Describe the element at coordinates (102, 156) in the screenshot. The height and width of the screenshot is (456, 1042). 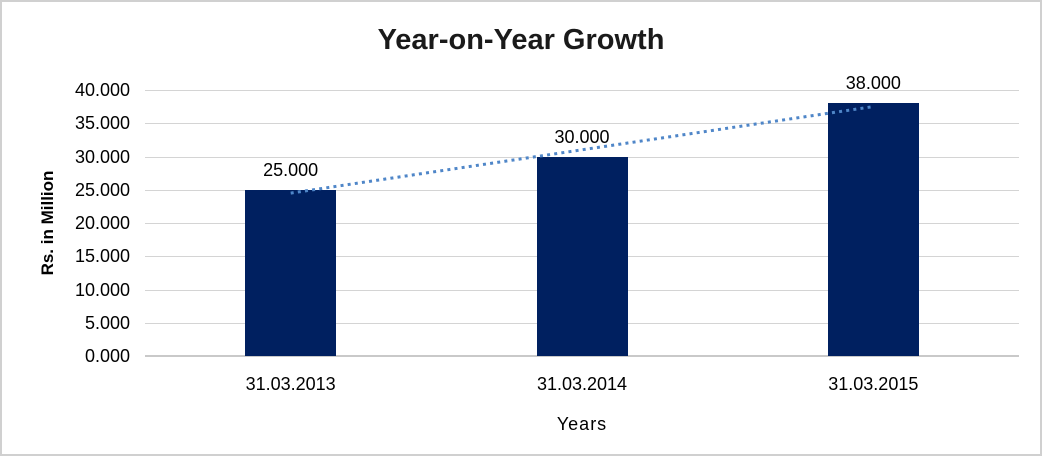
I see `y-tick-label: 30.000` at that location.